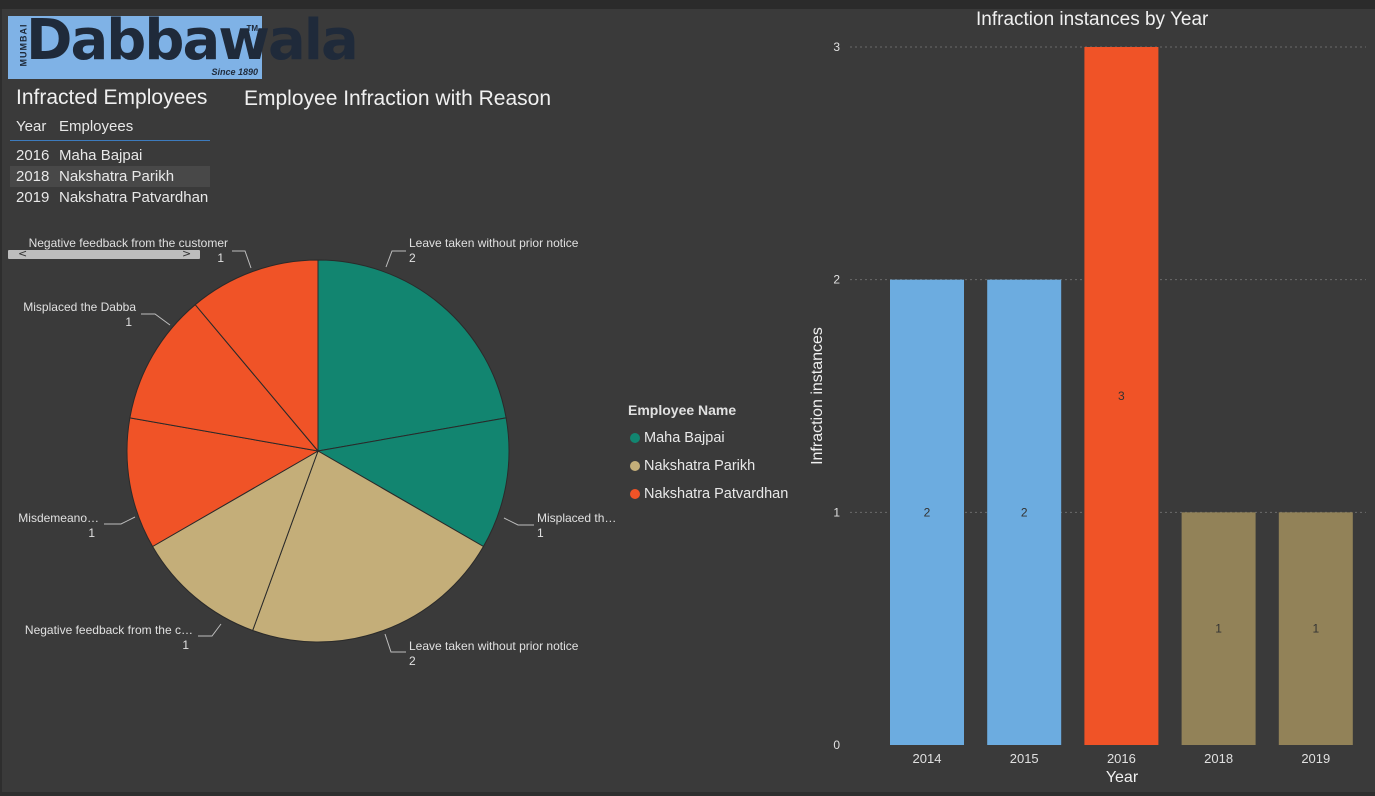 The image size is (1375, 796). I want to click on pie-slice-label: Misplaced the Dabba, so click(79, 307).